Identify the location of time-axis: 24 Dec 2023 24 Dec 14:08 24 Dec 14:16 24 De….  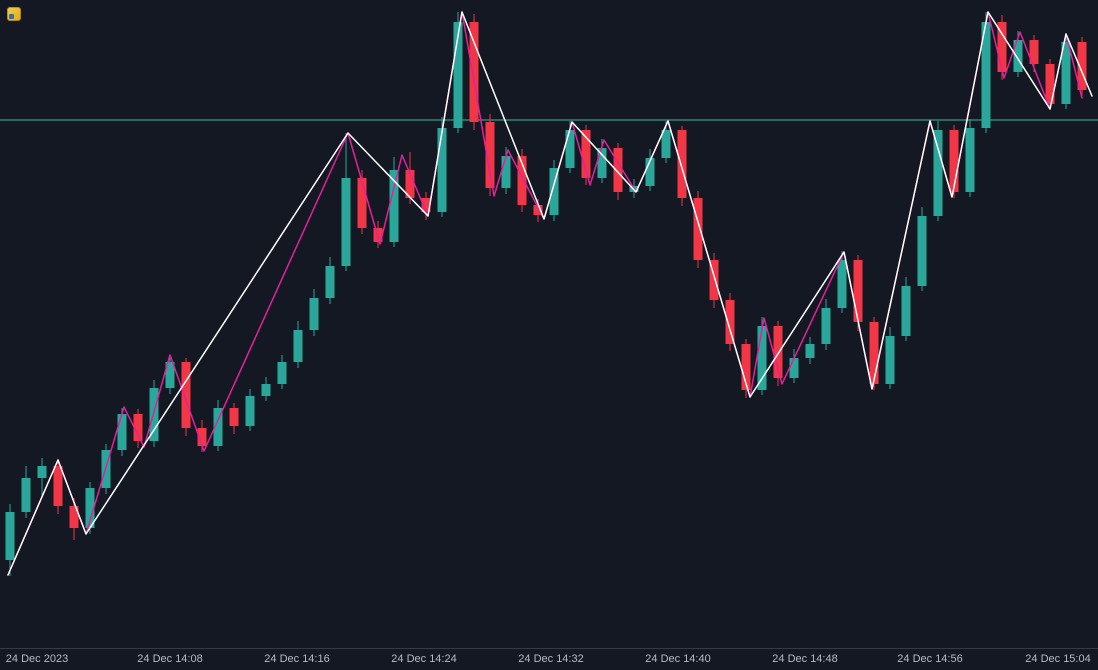
(549, 659).